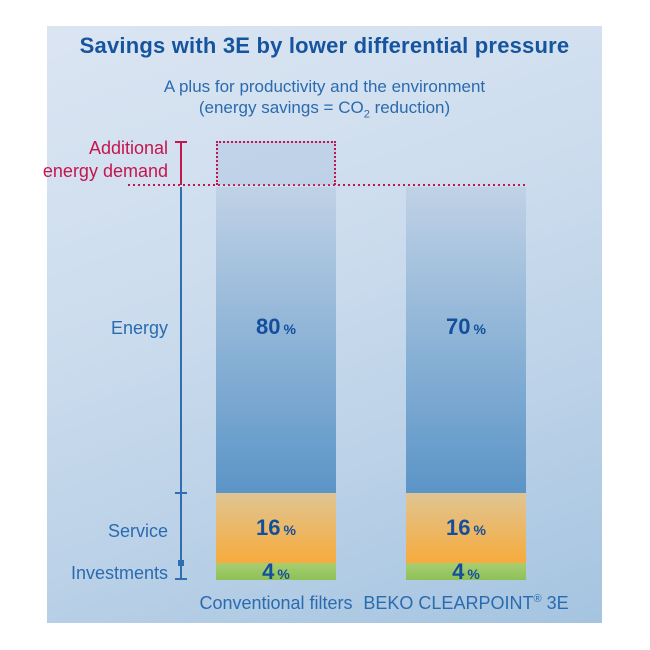 Image resolution: width=650 pixels, height=650 pixels. I want to click on value-label-energy-beko: 70%, so click(466, 327).